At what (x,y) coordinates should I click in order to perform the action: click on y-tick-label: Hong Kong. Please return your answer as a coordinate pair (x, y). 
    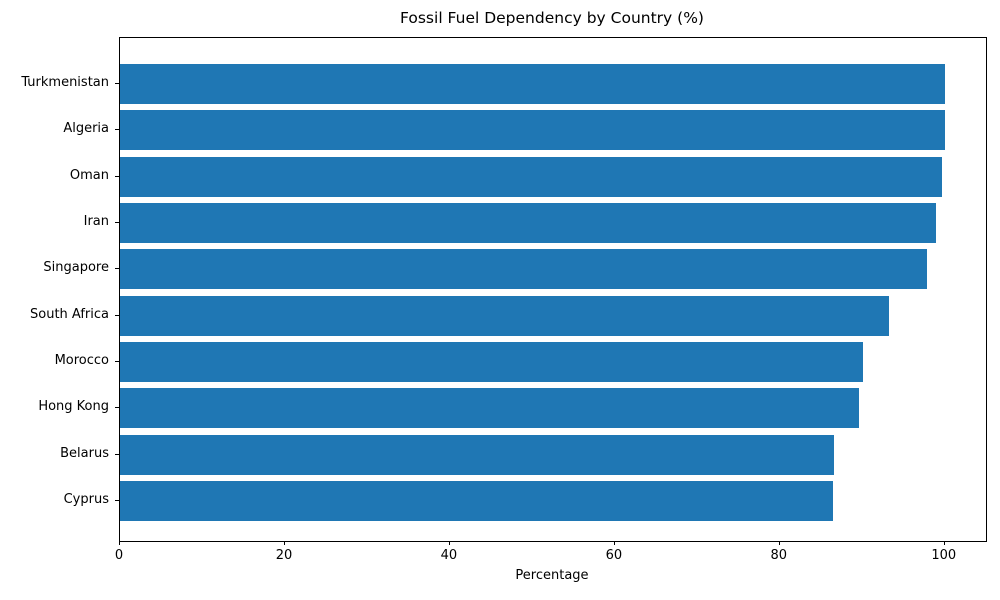
    Looking at the image, I should click on (73, 407).